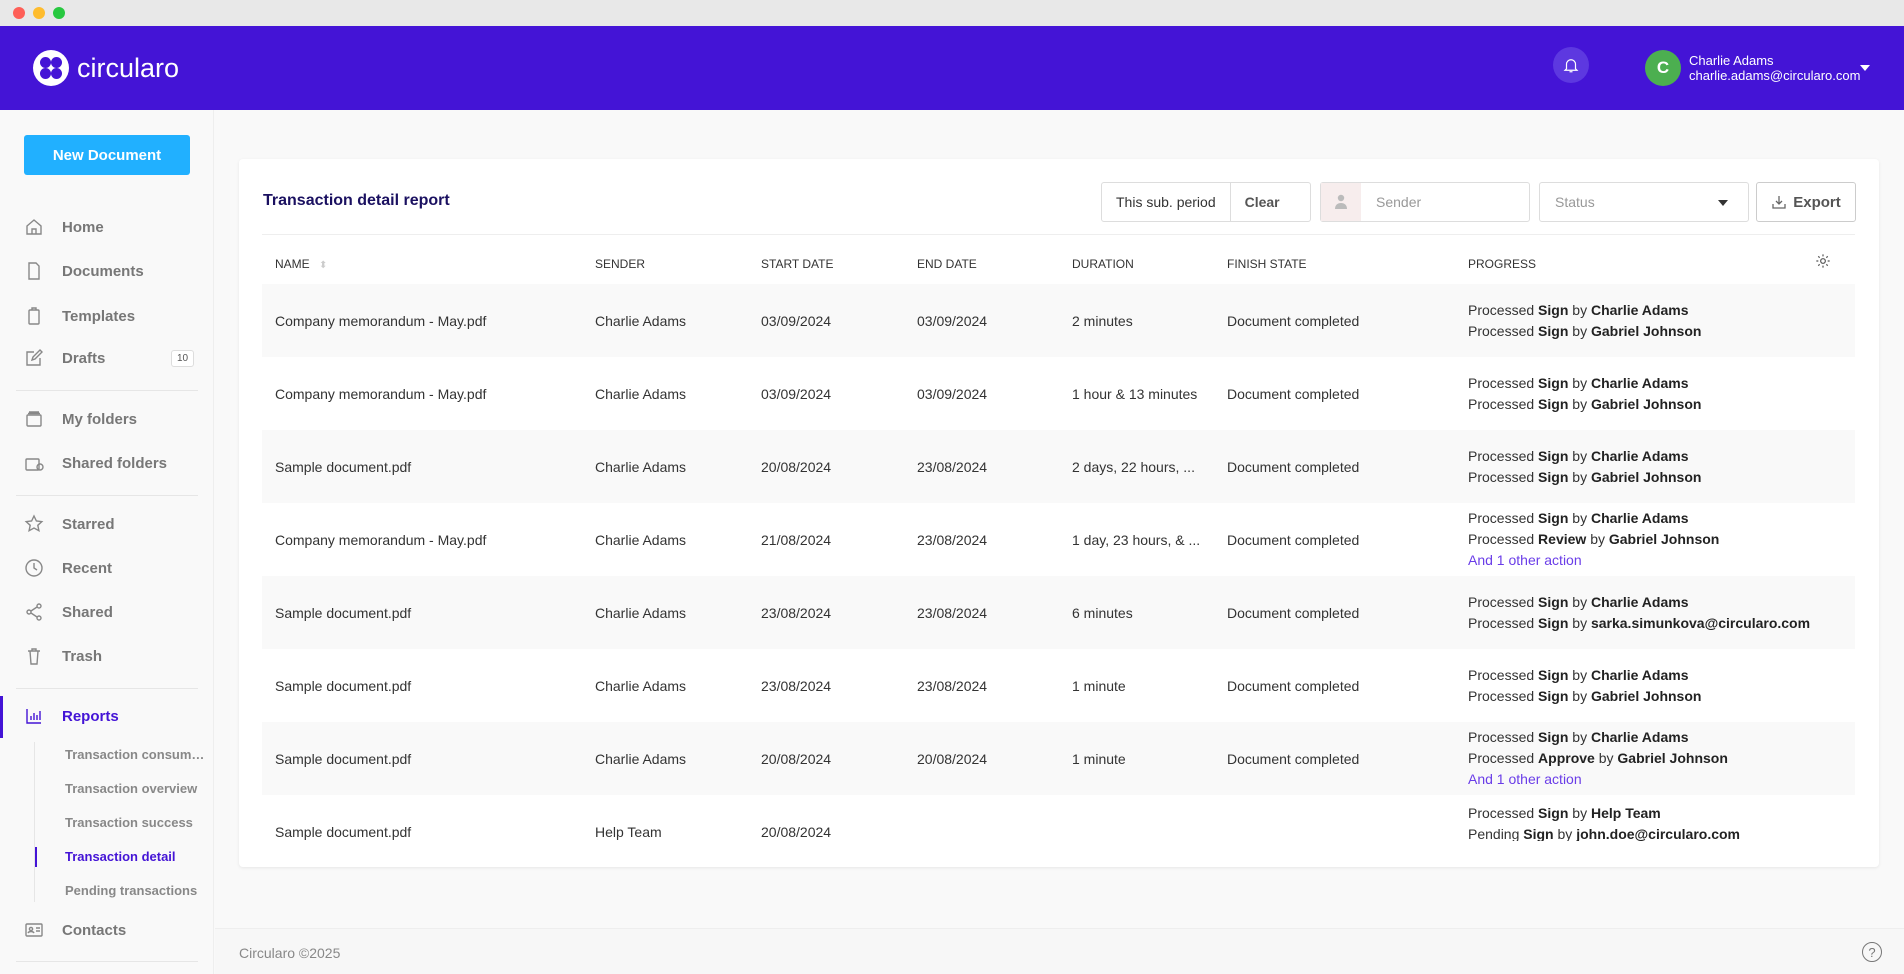 This screenshot has width=1904, height=974. Describe the element at coordinates (64, 227) in the screenshot. I see `sidebar-item-home: Home` at that location.